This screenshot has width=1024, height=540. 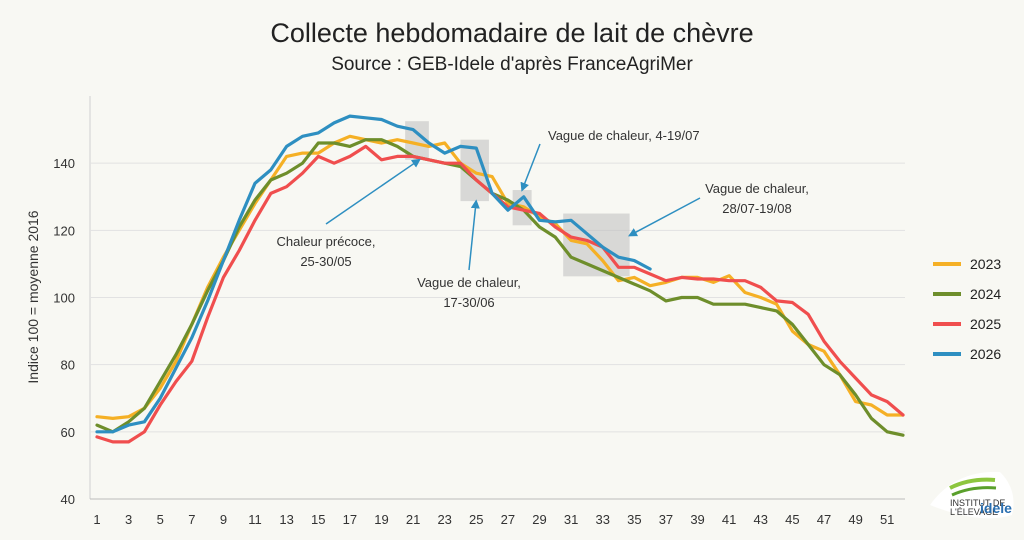 What do you see at coordinates (381, 519) in the screenshot?
I see `x-tick-19: 19` at bounding box center [381, 519].